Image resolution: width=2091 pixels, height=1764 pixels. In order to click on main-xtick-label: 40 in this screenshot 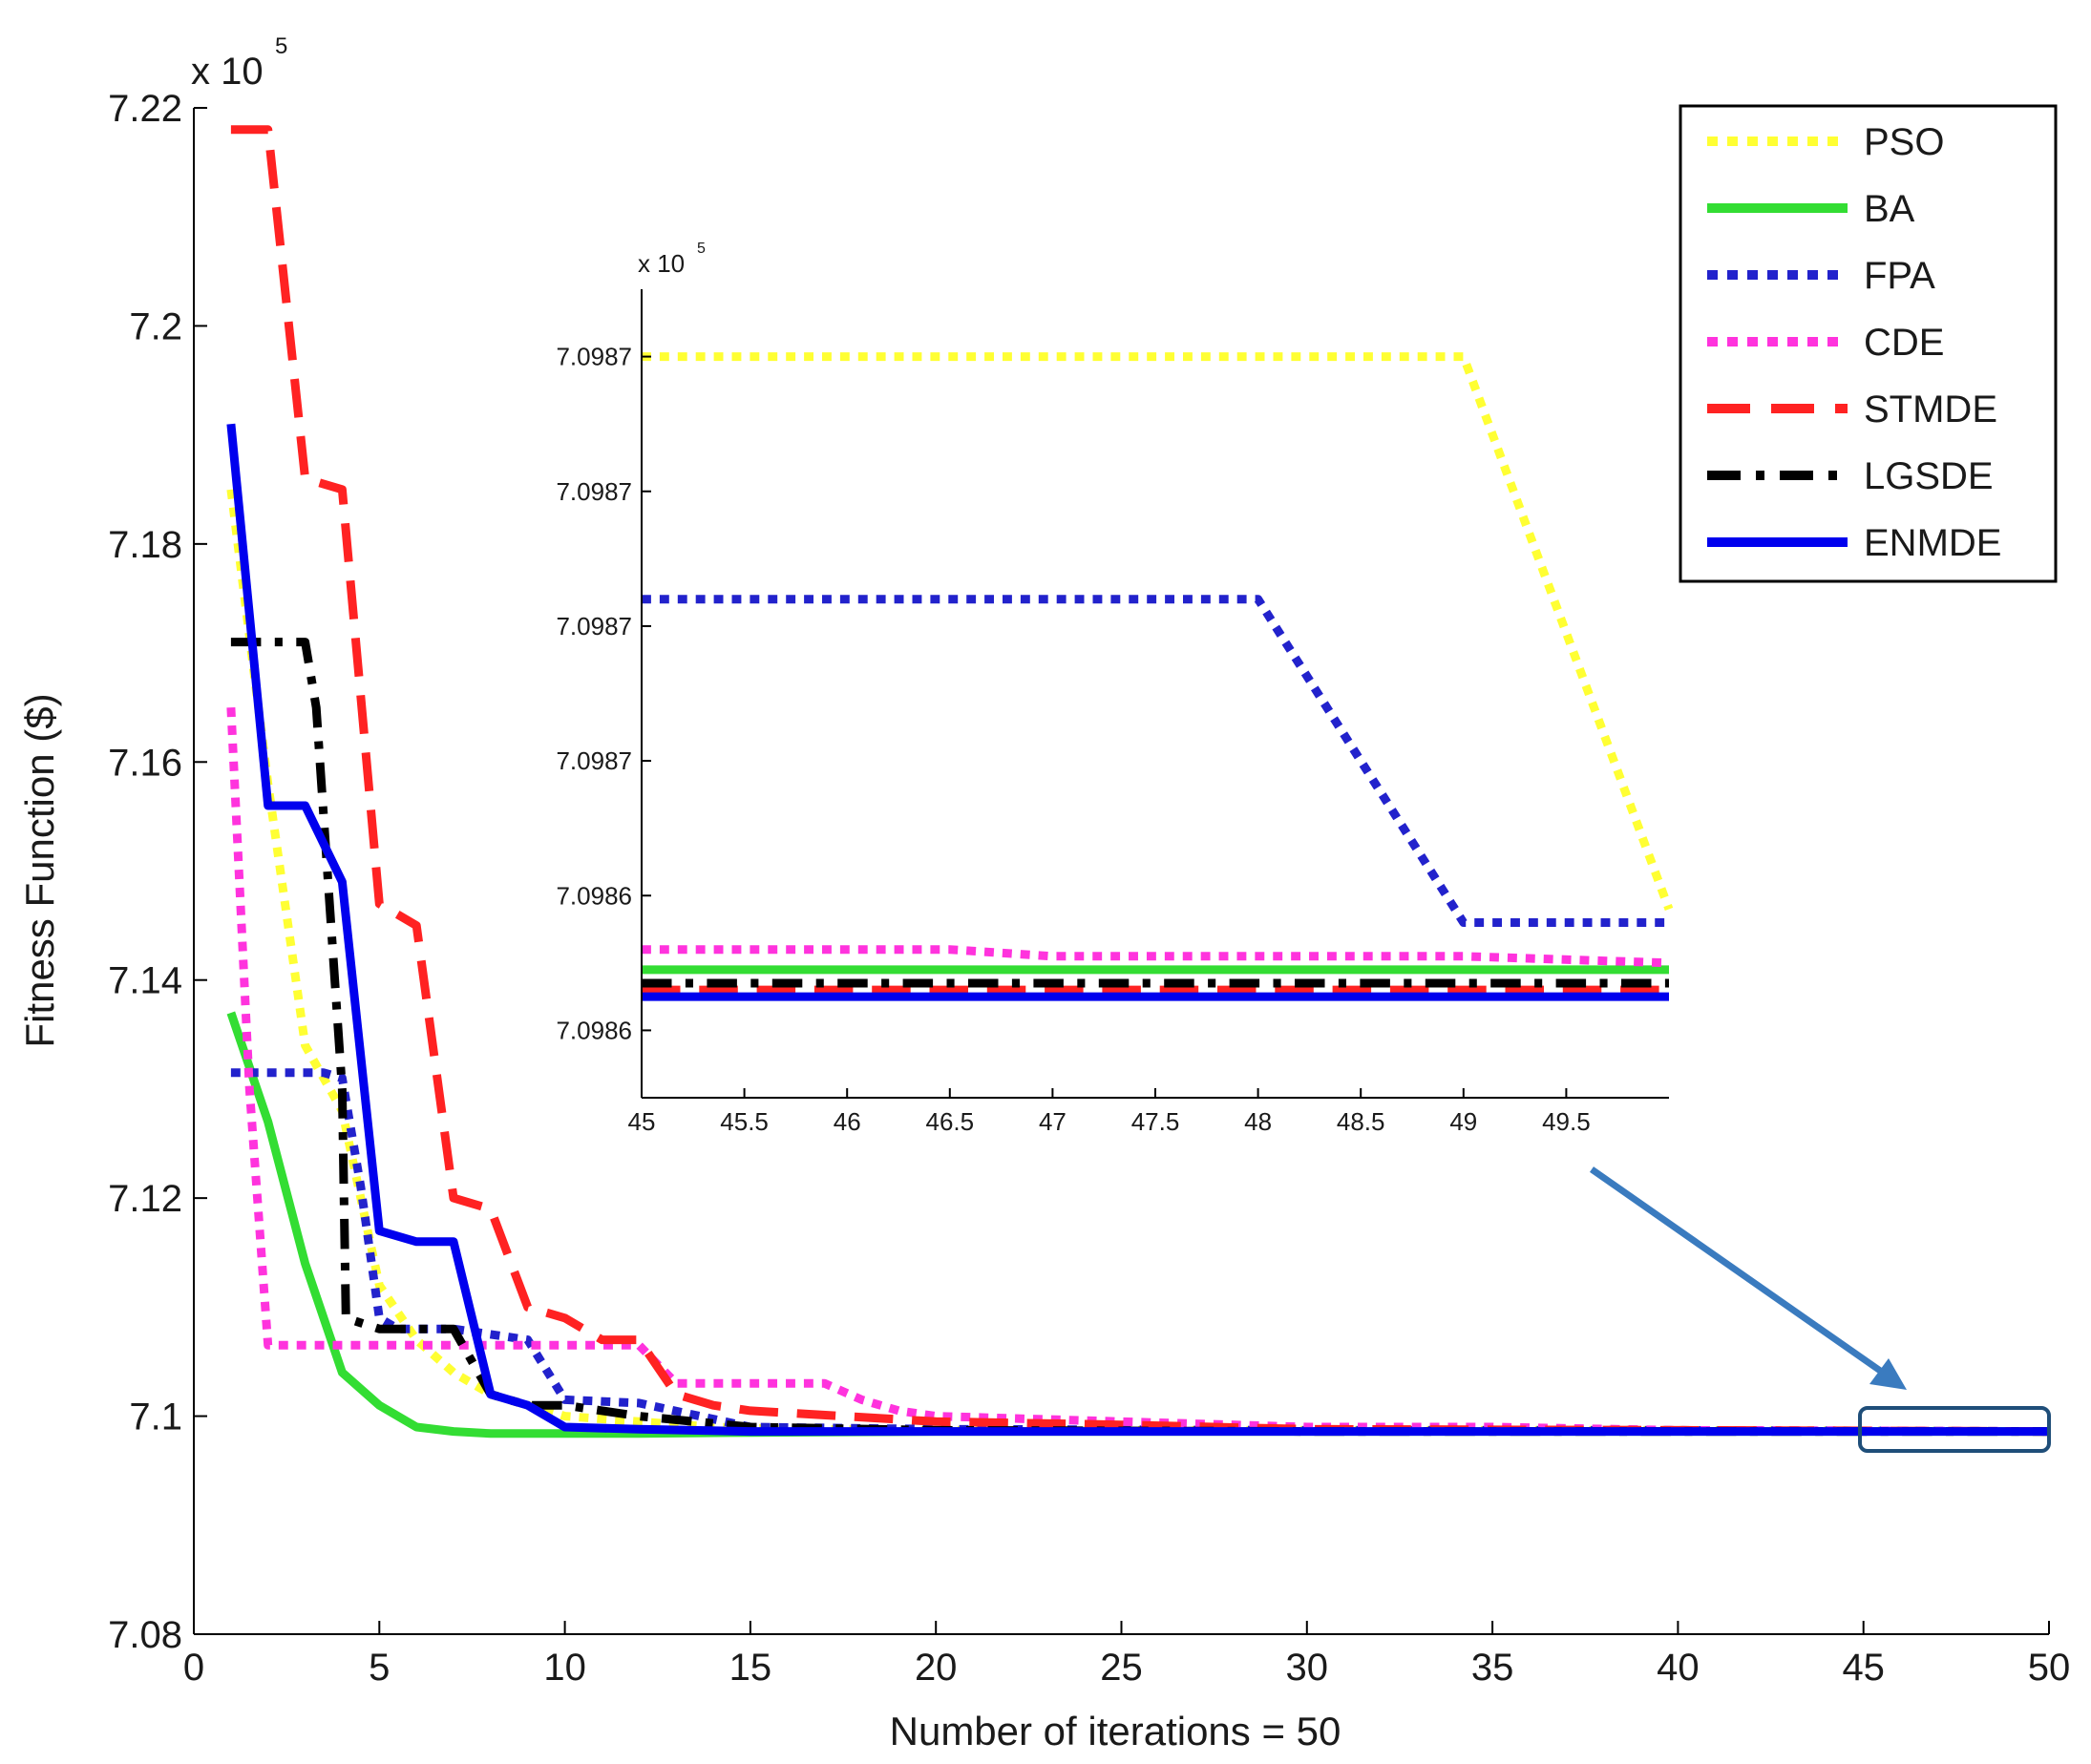, I will do `click(1678, 1668)`.